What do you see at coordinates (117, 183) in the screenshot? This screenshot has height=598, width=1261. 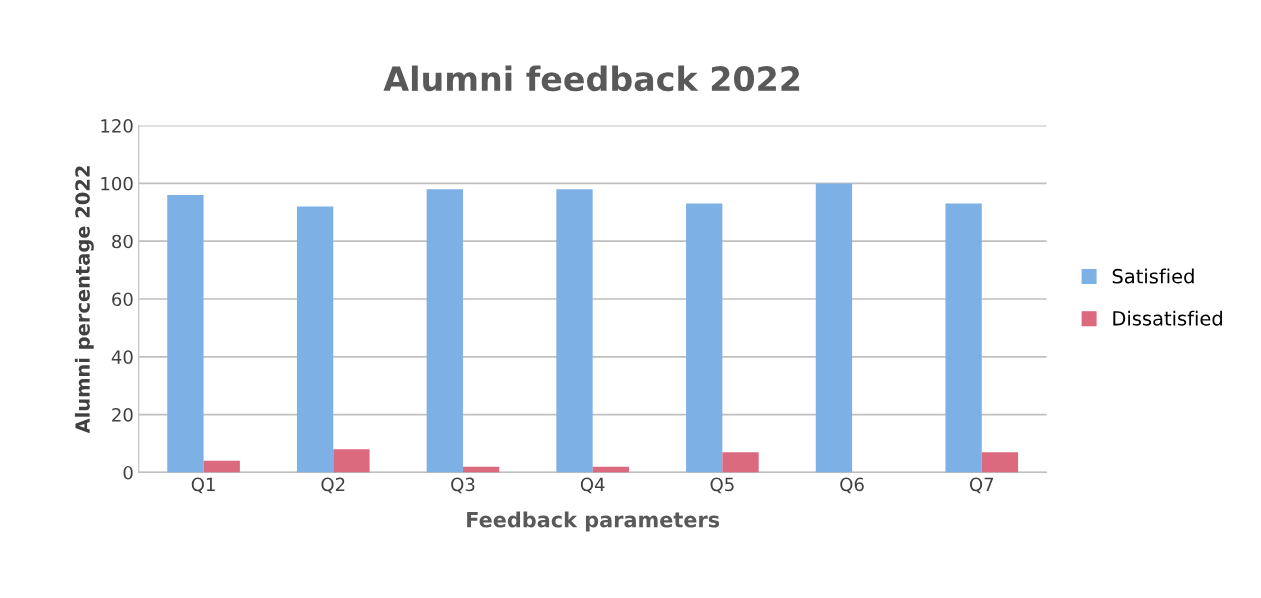 I see `y-tick-label: 100` at bounding box center [117, 183].